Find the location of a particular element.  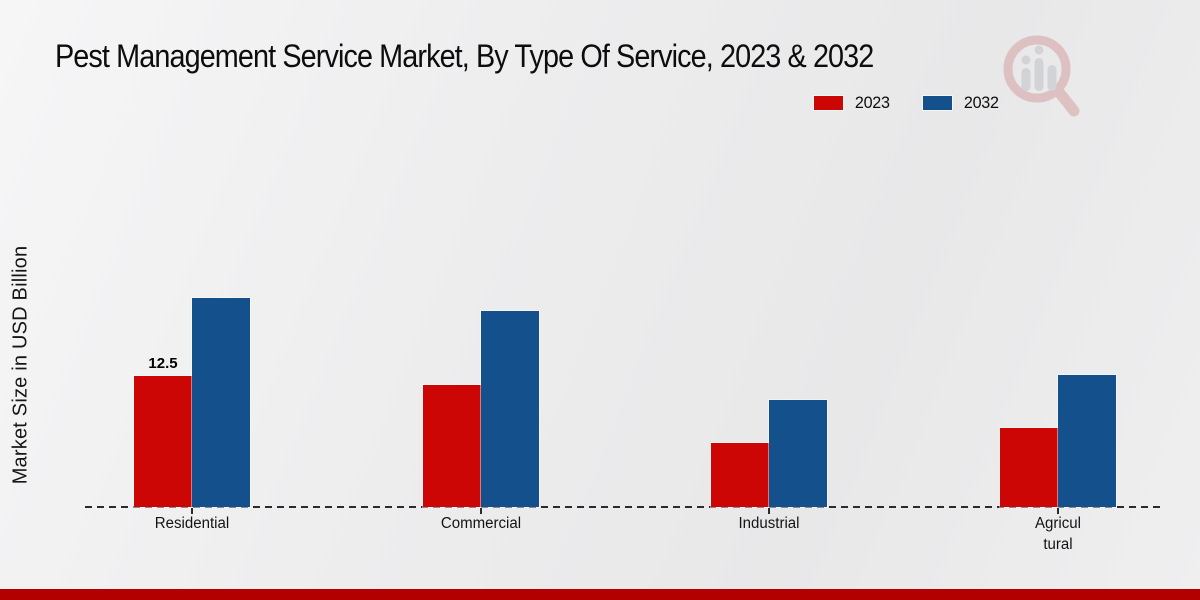

bar-2032-industrial is located at coordinates (798, 453).